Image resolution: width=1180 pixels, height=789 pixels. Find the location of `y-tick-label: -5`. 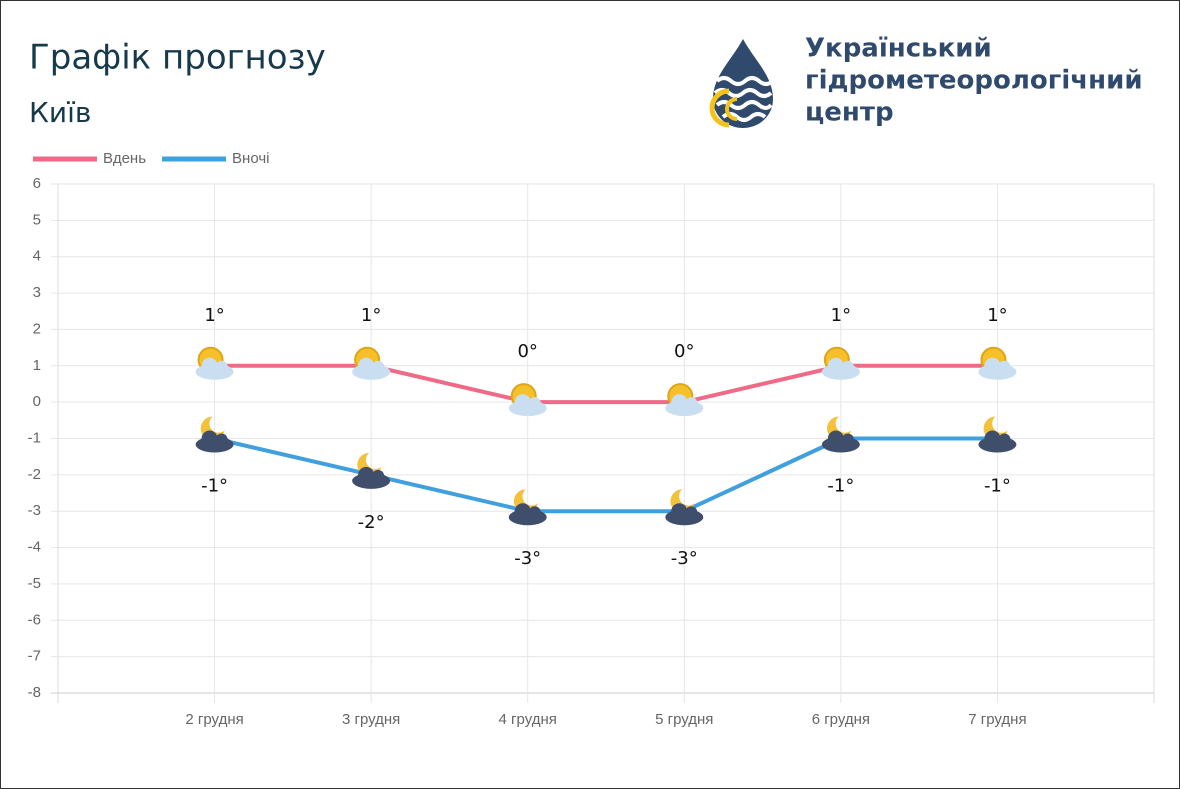

y-tick-label: -5 is located at coordinates (34, 583).